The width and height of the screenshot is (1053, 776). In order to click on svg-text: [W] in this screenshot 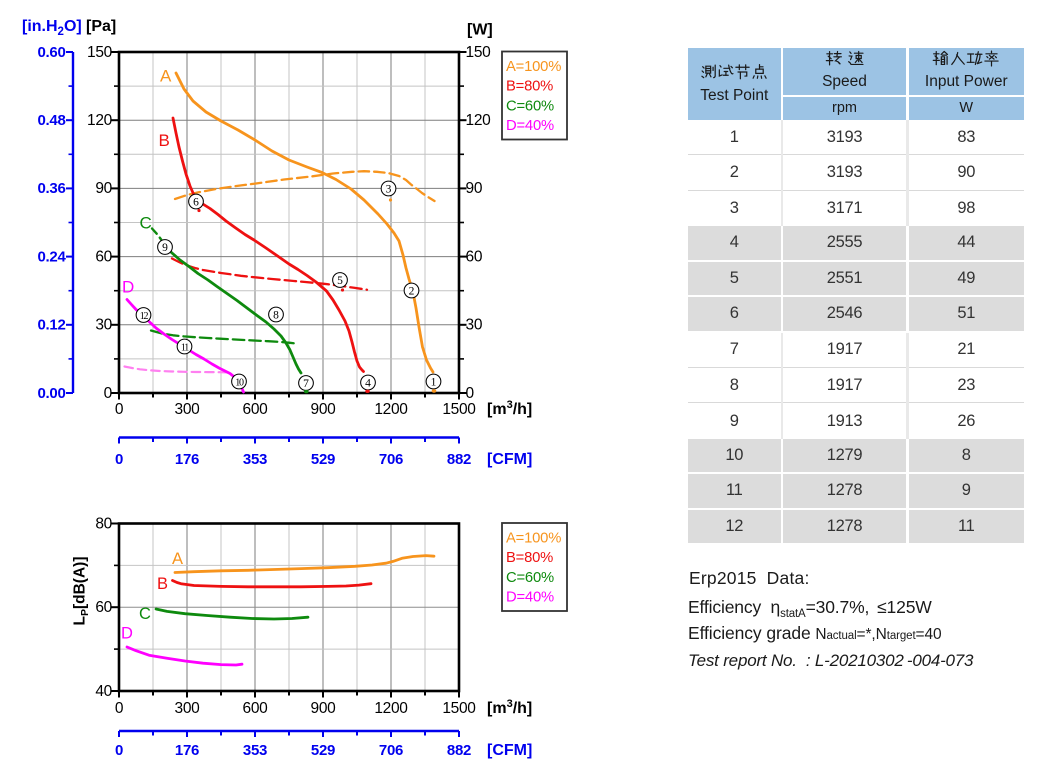, I will do `click(480, 30)`.